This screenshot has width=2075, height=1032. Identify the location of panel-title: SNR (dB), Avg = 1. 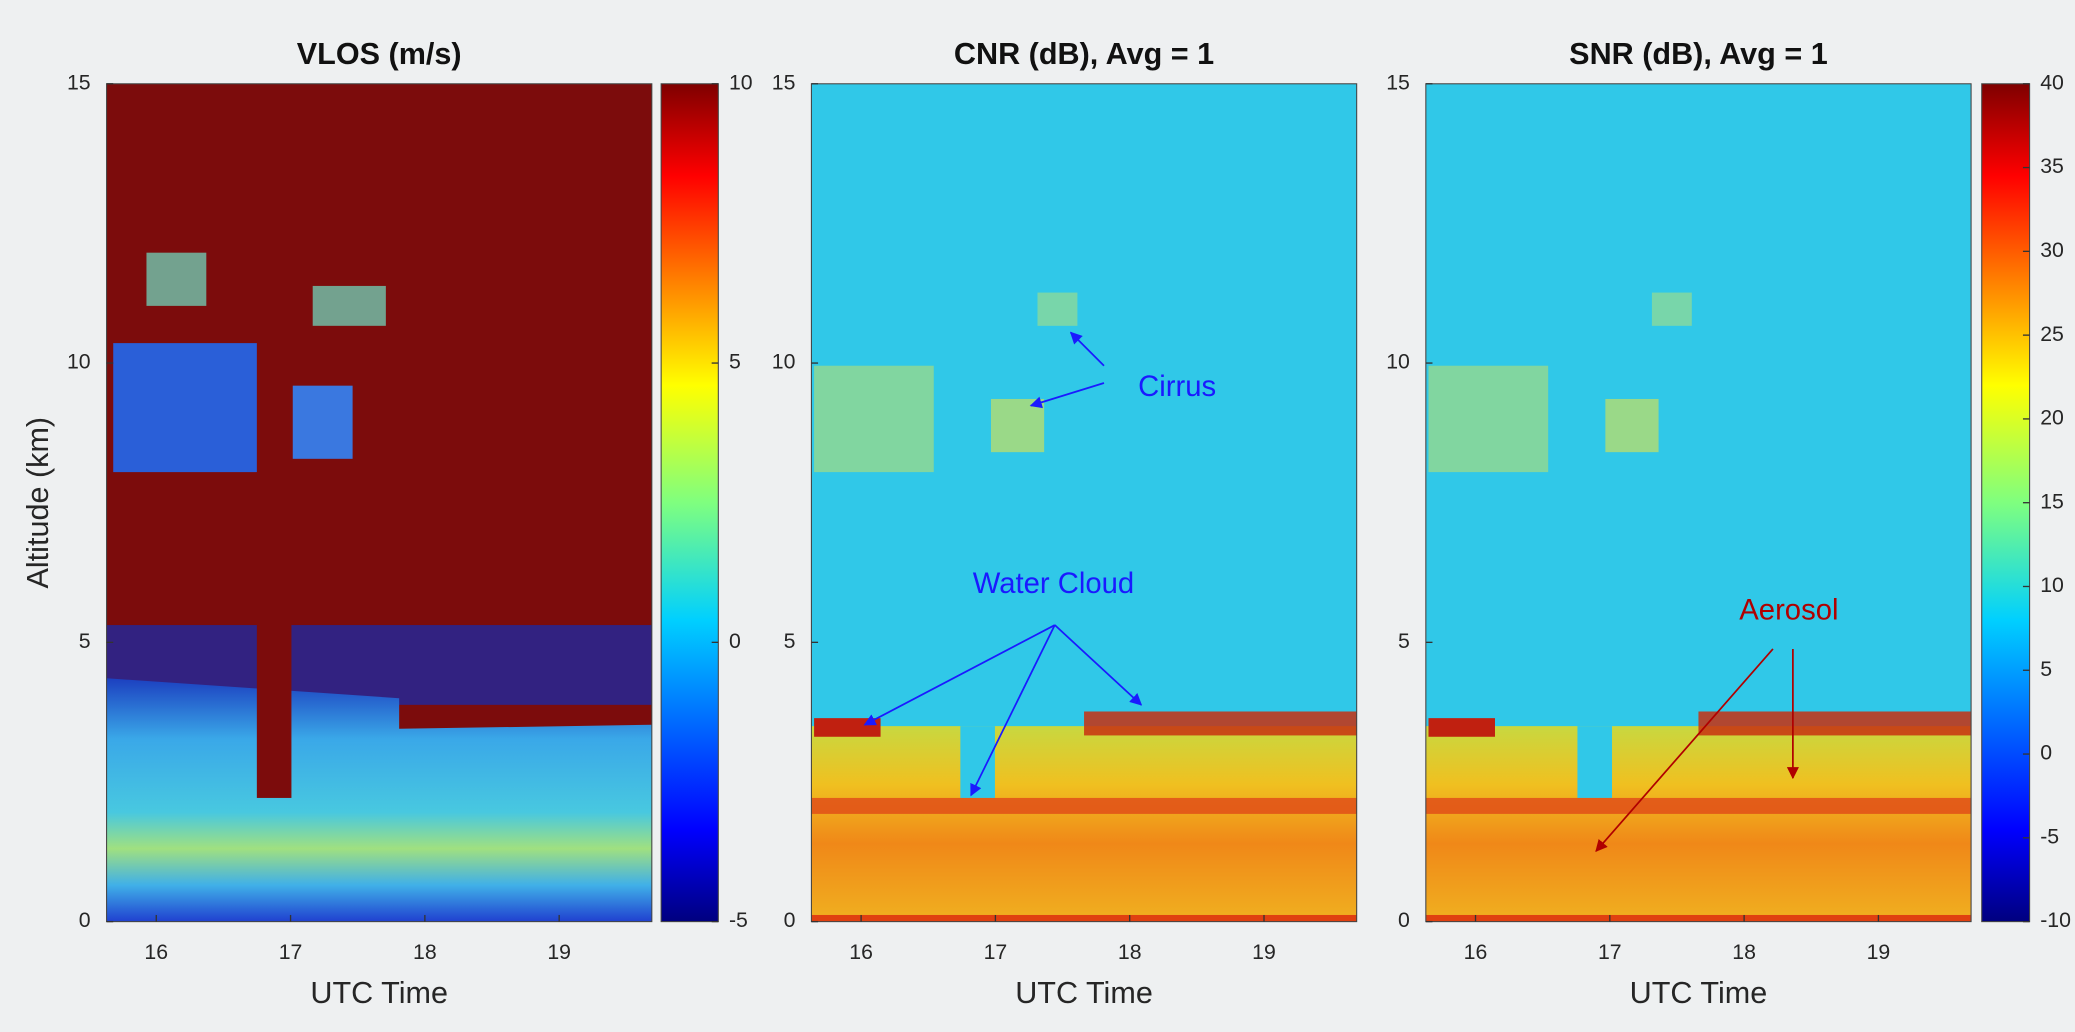
(1698, 54).